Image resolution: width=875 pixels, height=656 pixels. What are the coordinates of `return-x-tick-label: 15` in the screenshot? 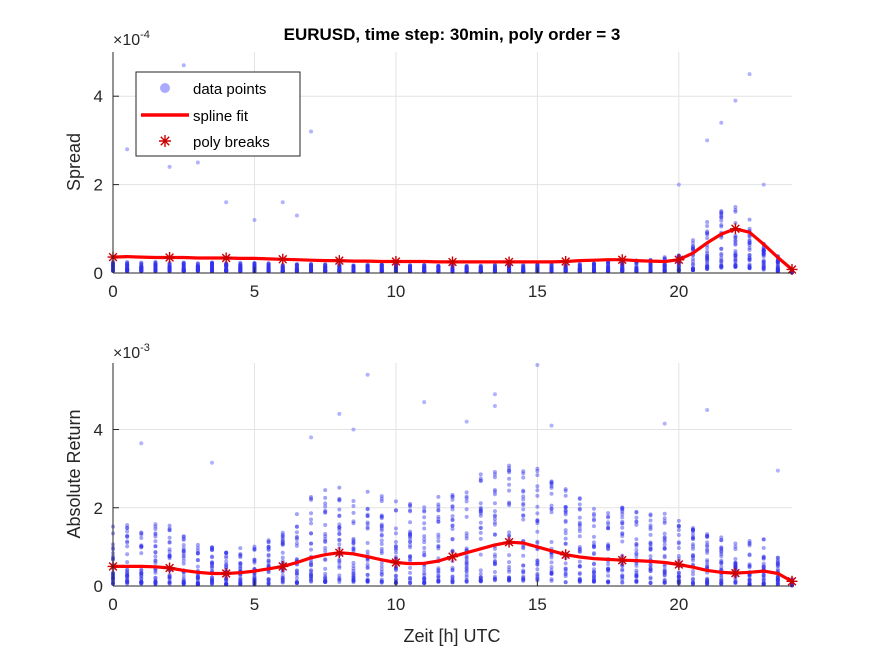 It's located at (537, 604).